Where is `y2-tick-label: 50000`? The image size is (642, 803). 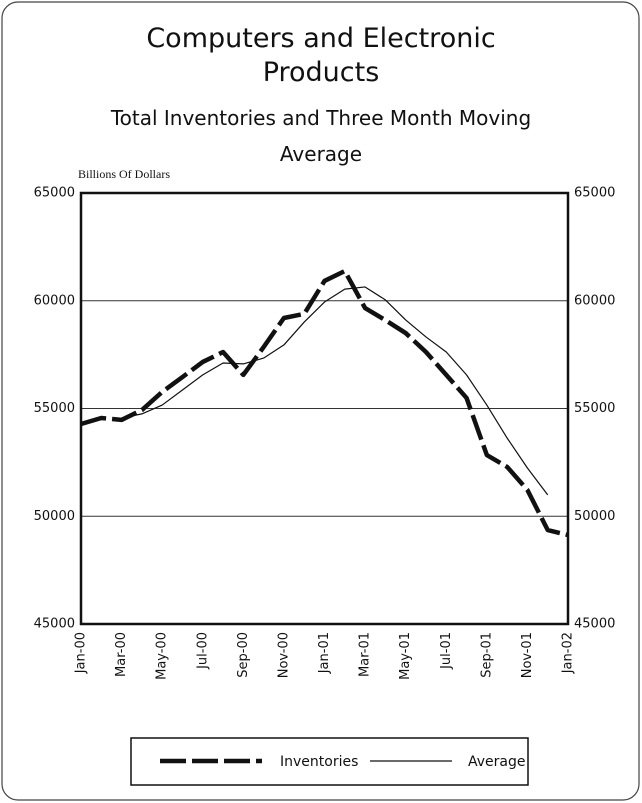
y2-tick-label: 50000 is located at coordinates (594, 516).